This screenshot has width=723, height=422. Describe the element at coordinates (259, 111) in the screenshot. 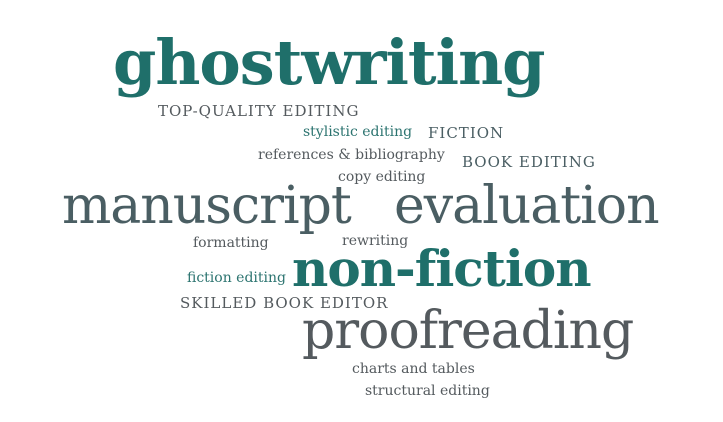

I see `word-top-quality-editing: TOP-QUALITY EDITING` at that location.